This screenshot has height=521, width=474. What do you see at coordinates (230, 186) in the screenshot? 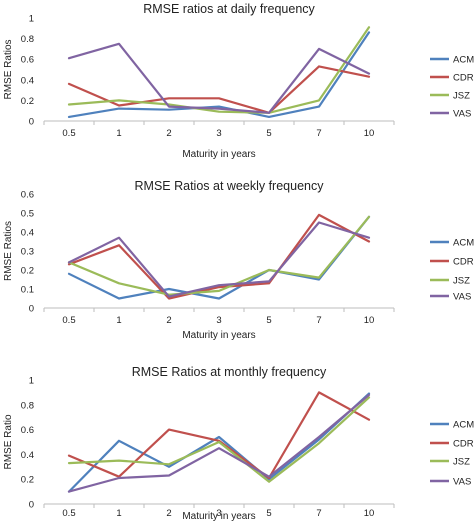
I see `chart-title: RMSE Ratios at weekly frequency` at bounding box center [230, 186].